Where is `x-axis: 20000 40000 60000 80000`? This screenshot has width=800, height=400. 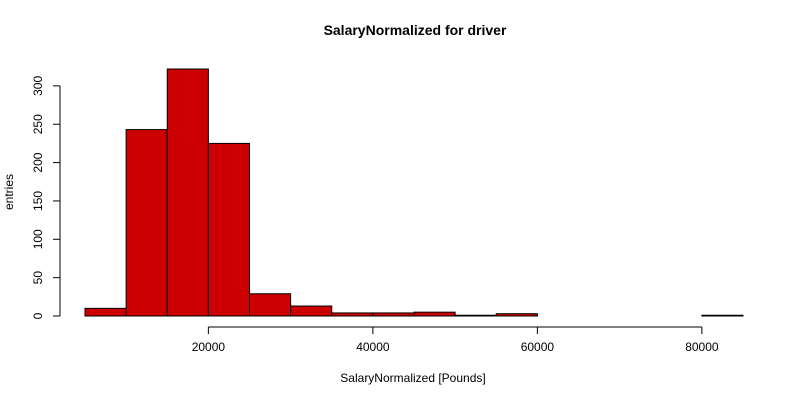 x-axis: 20000 40000 60000 80000 is located at coordinates (455, 340).